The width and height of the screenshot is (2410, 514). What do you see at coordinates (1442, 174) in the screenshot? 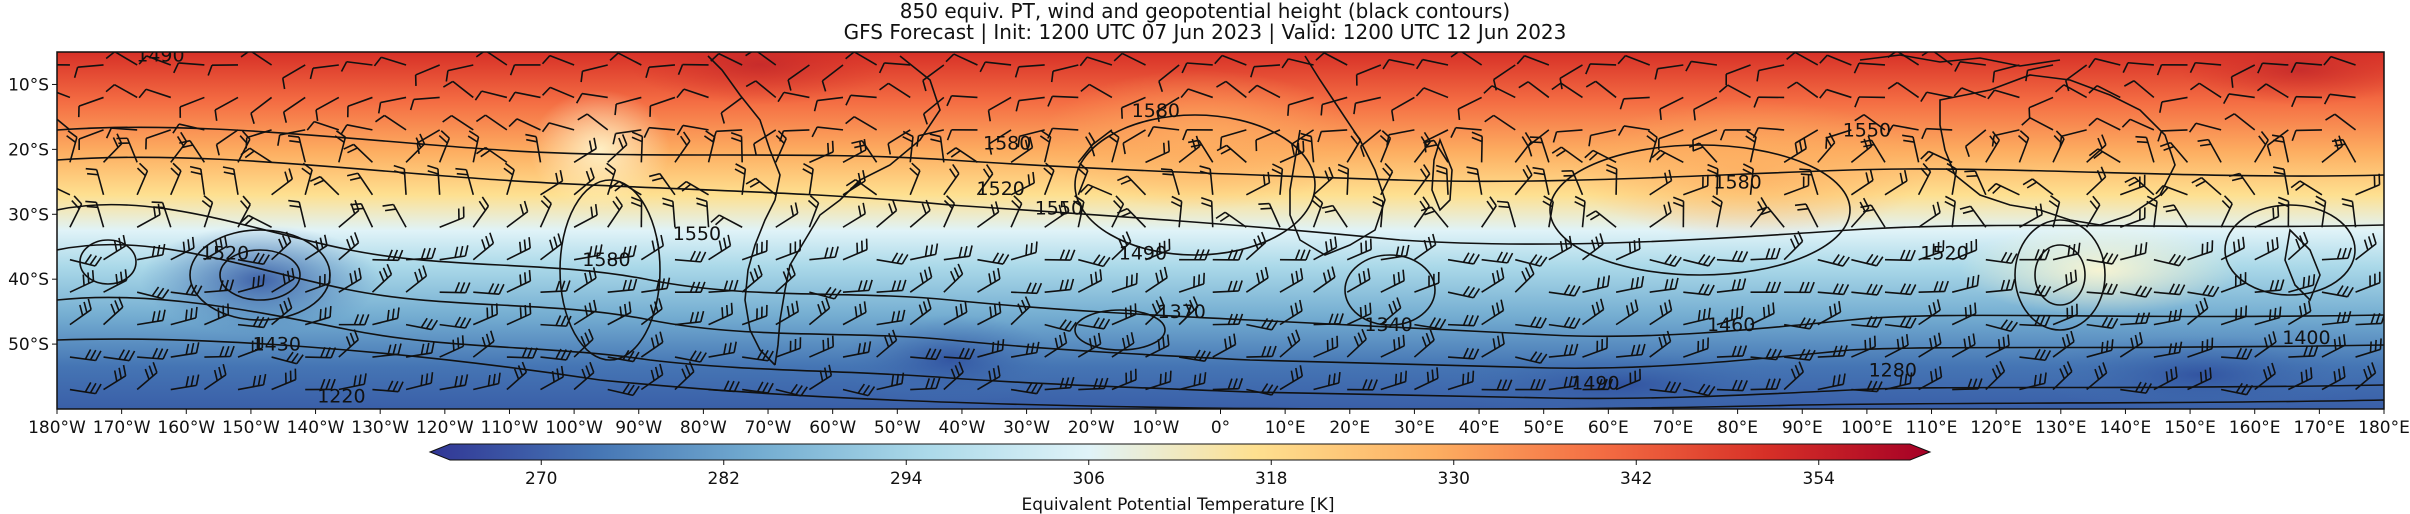
I see `madagascar-coast` at bounding box center [1442, 174].